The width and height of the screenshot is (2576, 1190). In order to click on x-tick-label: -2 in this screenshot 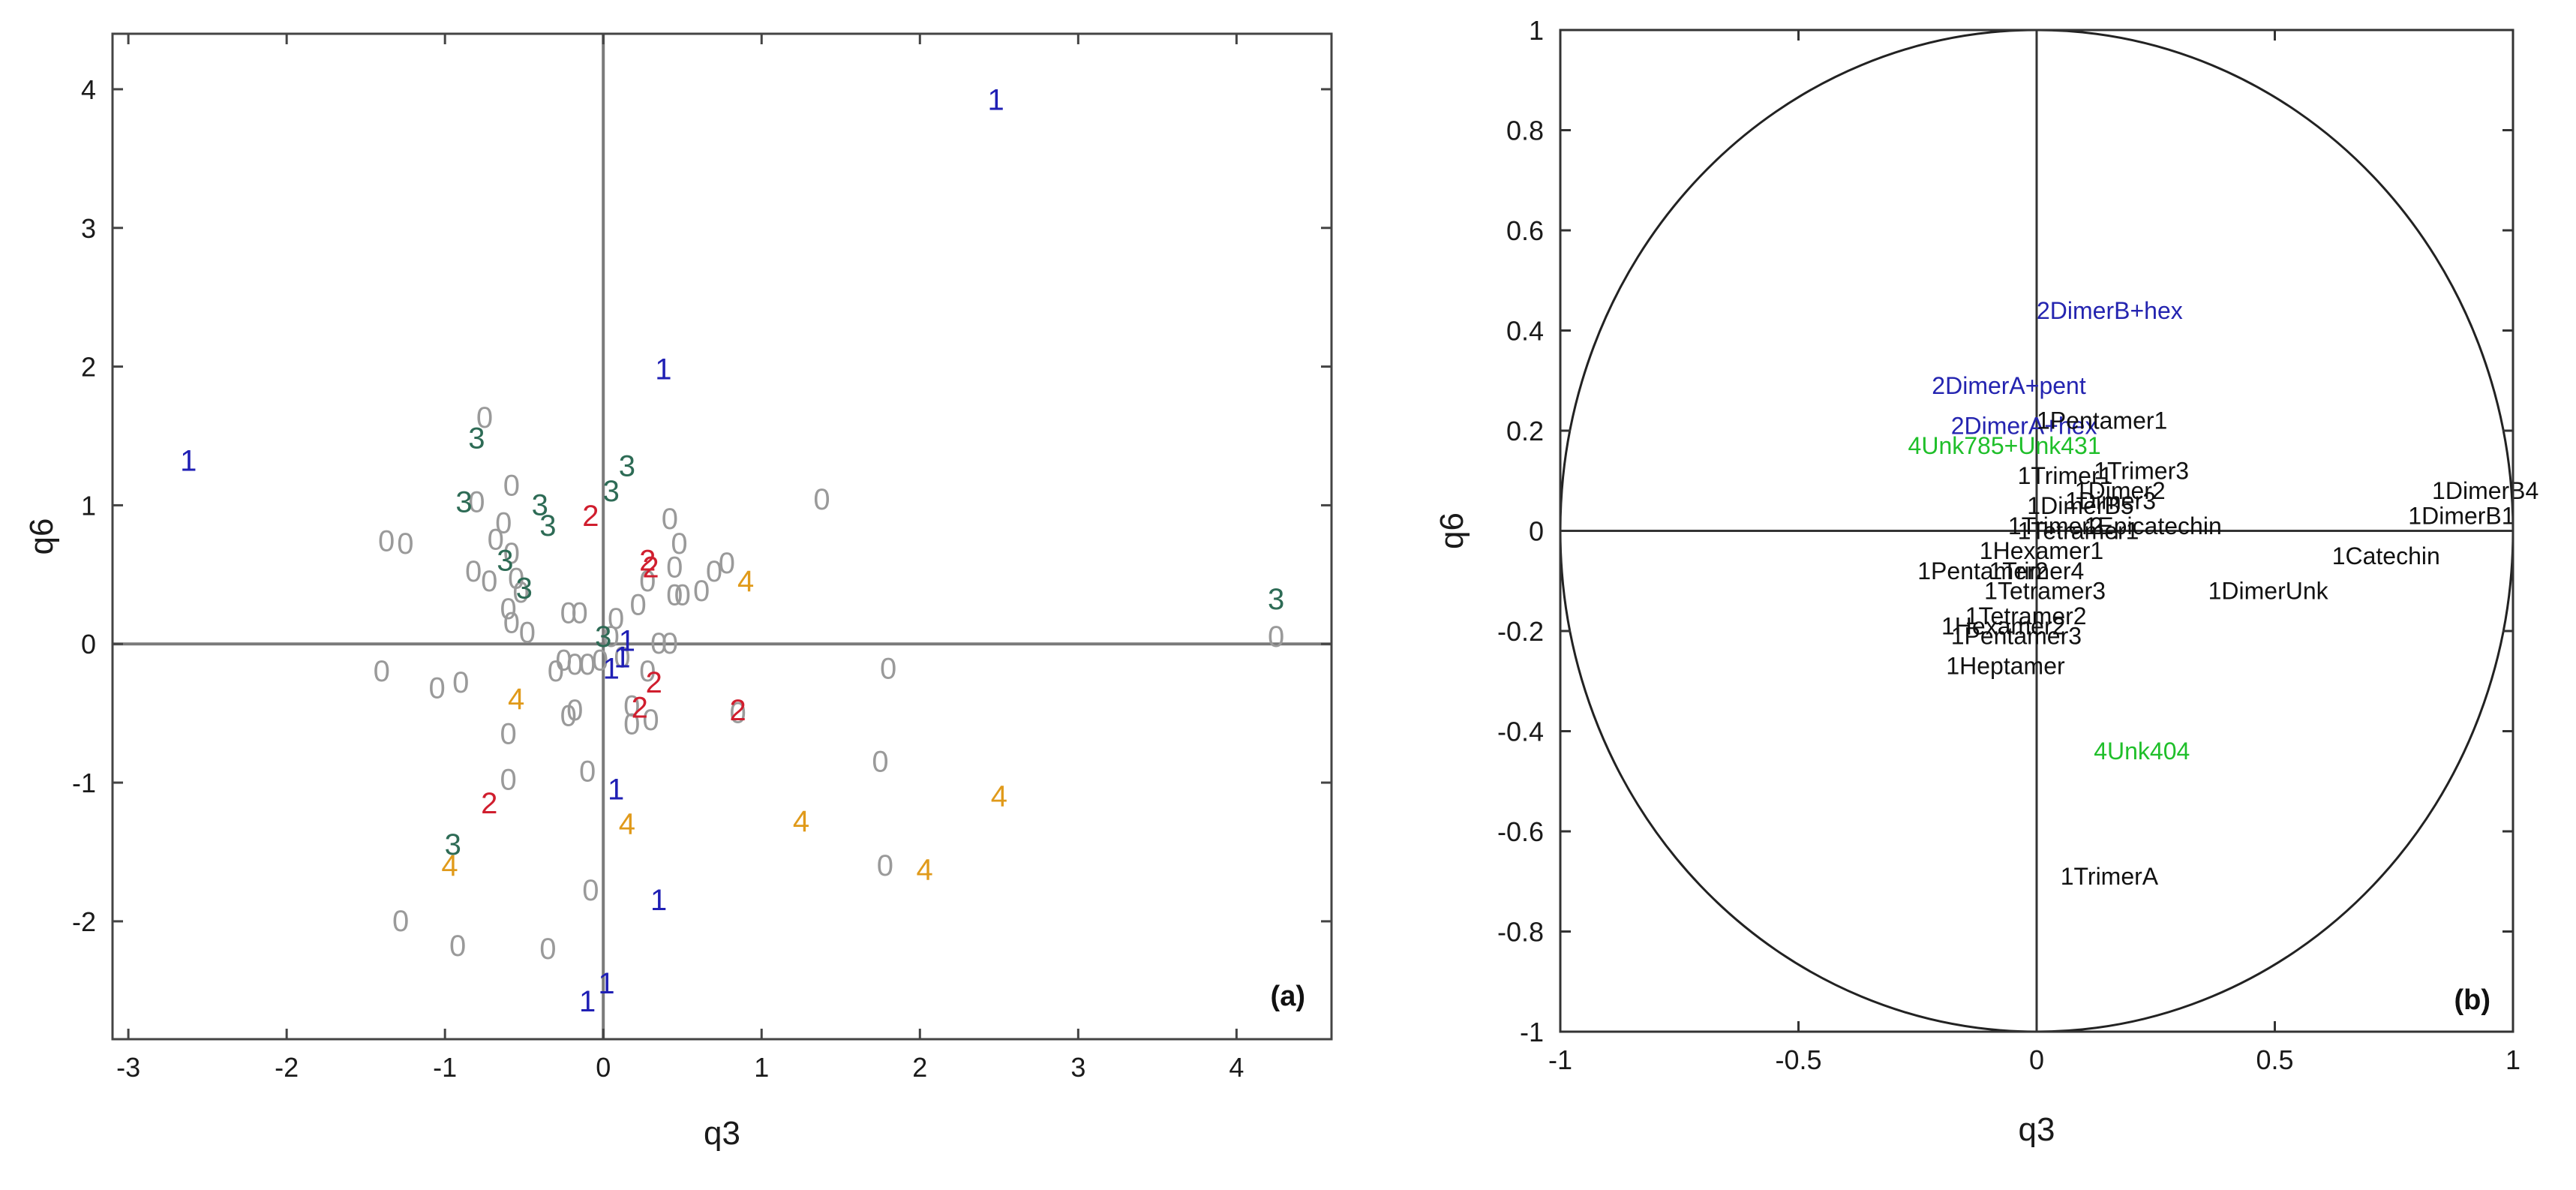, I will do `click(287, 1067)`.